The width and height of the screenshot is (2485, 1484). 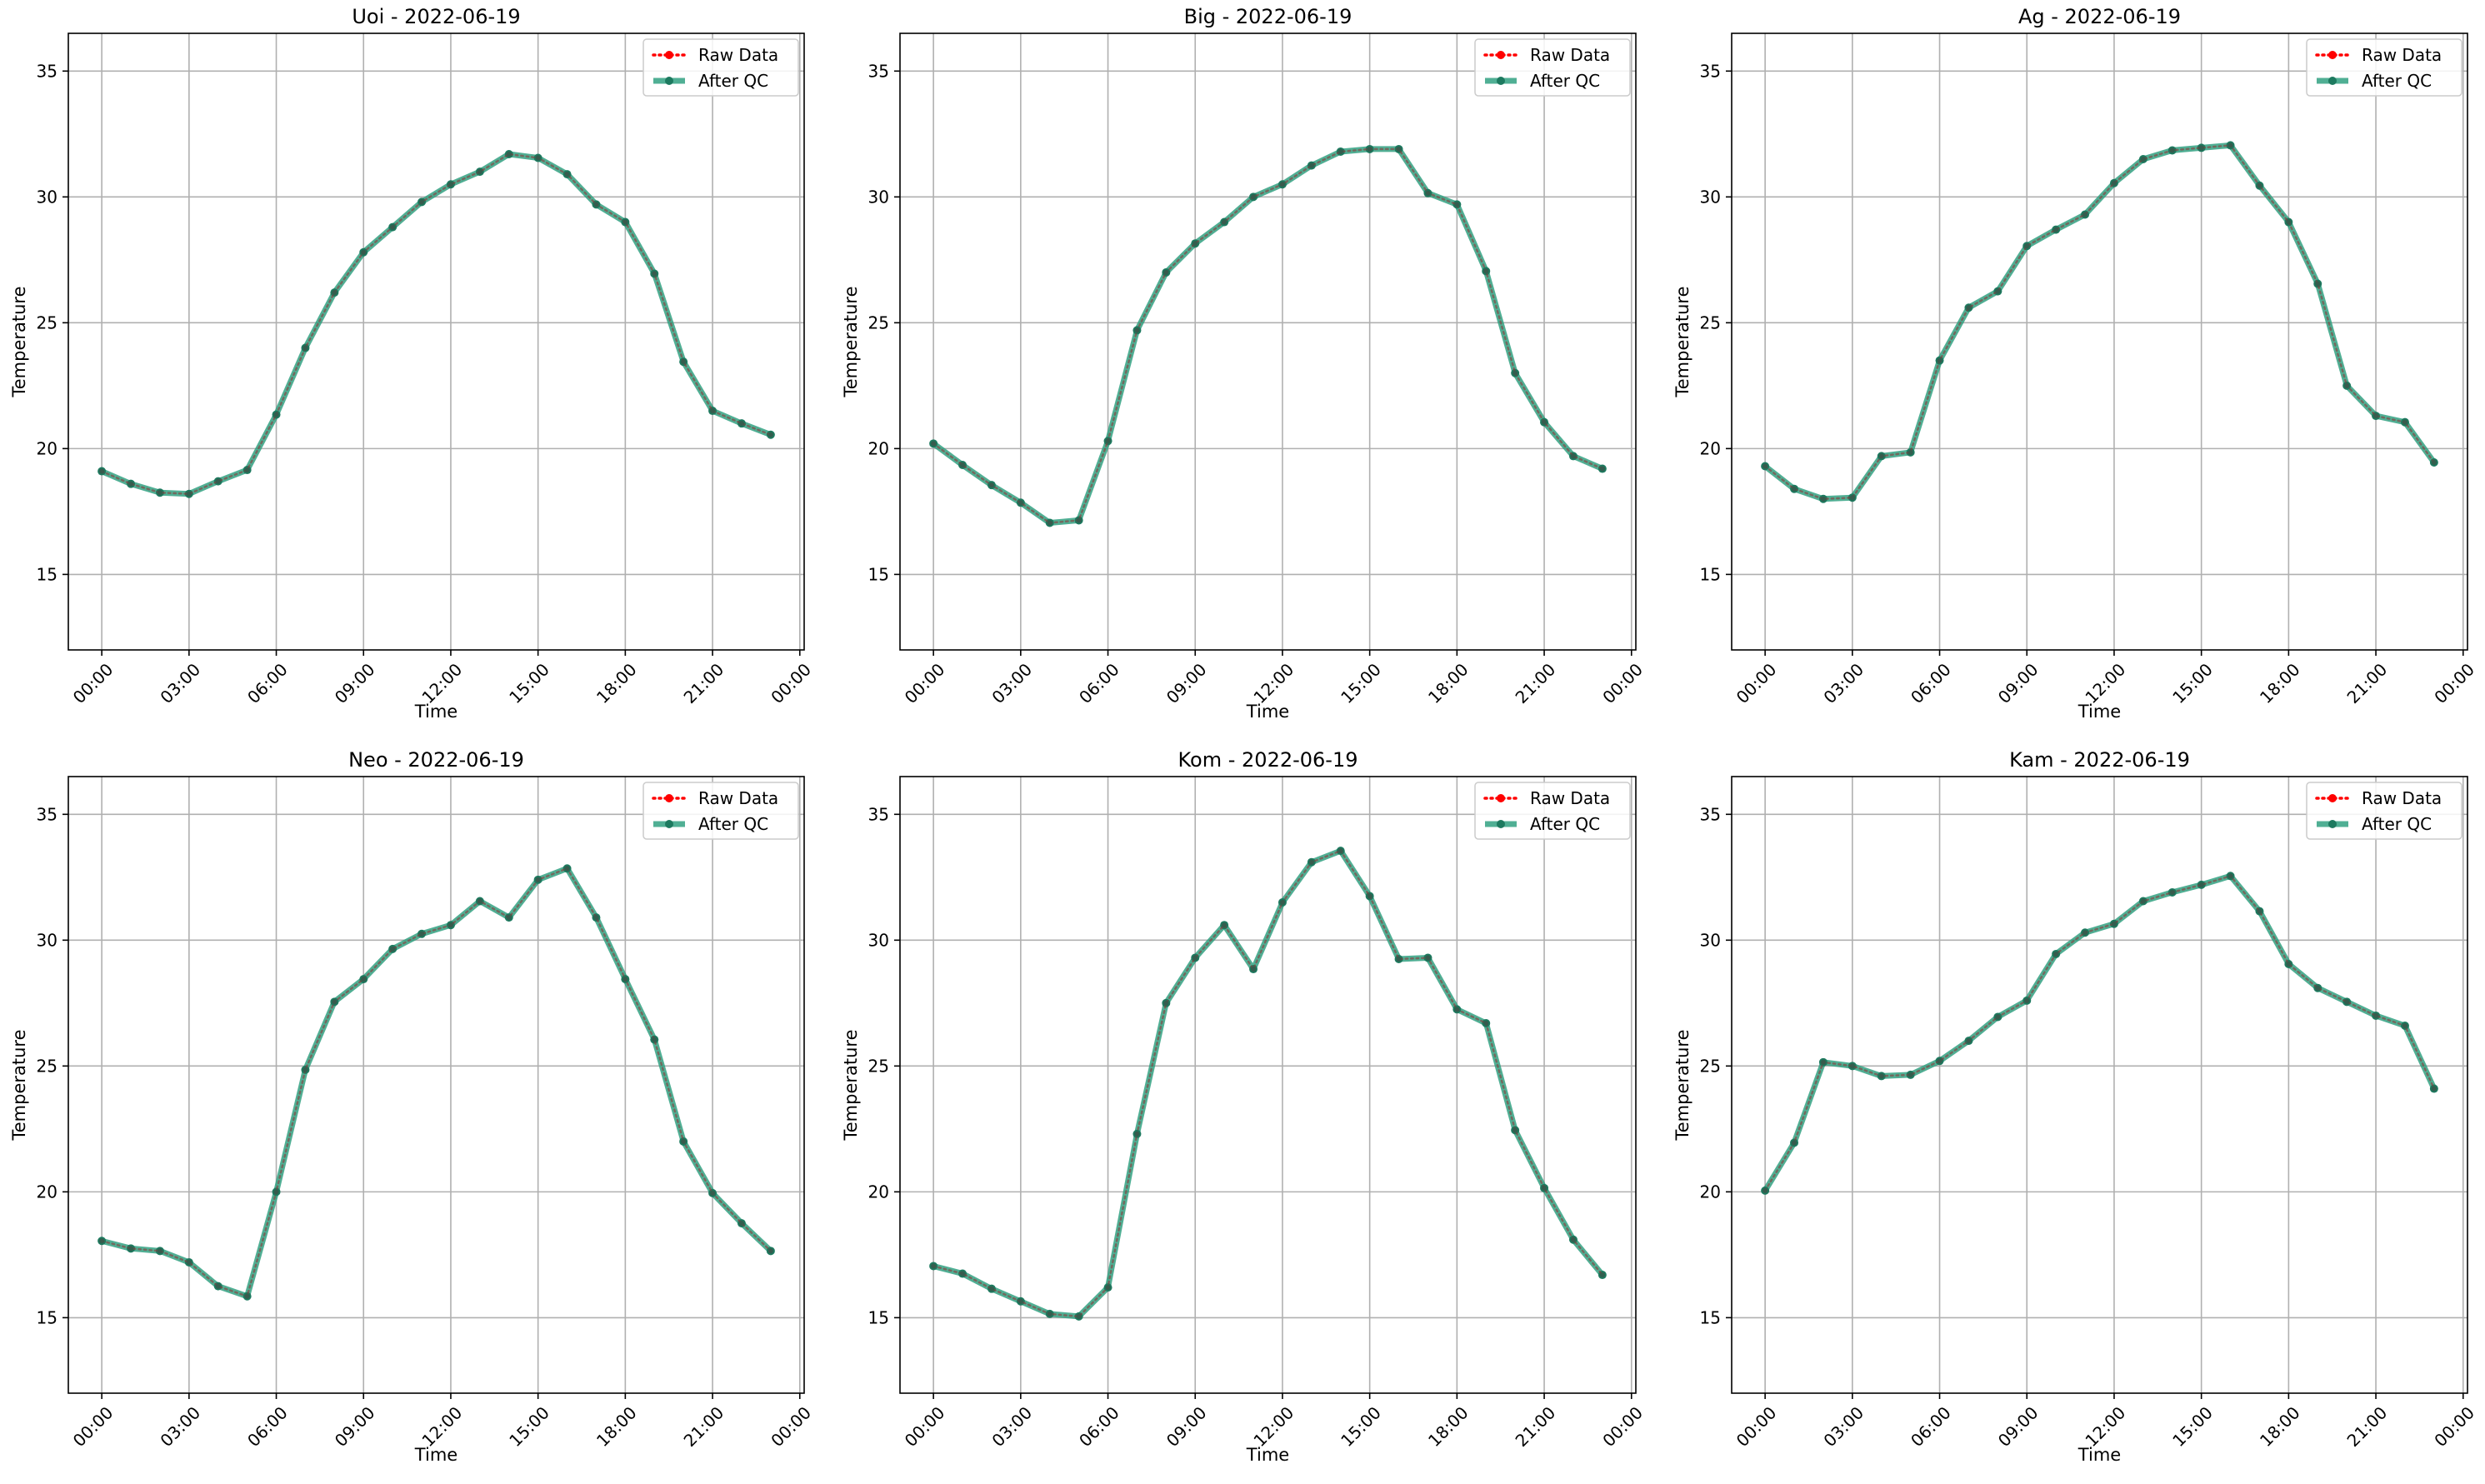 What do you see at coordinates (879, 1192) in the screenshot?
I see `y-tick-label: 20` at bounding box center [879, 1192].